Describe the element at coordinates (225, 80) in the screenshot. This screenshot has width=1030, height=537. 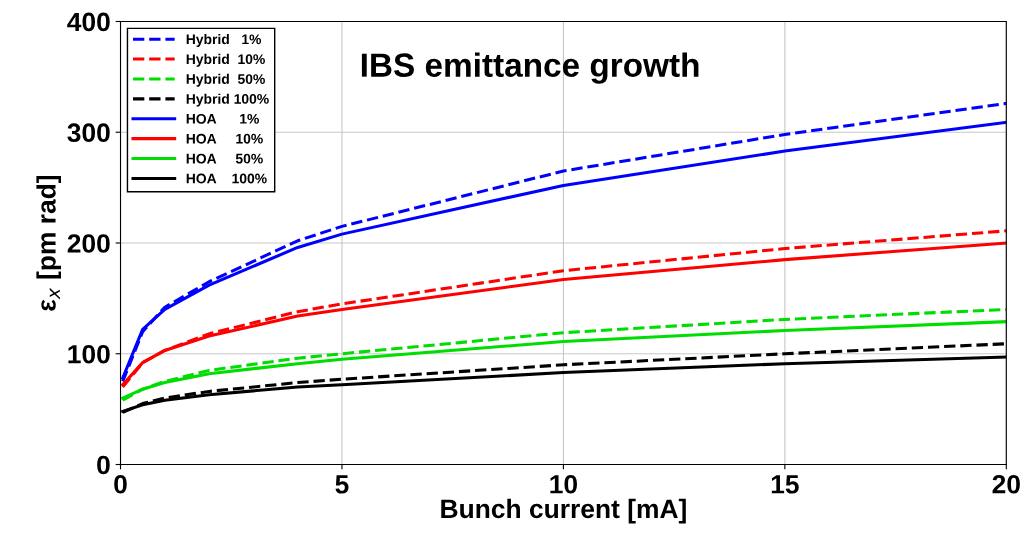
I see `legend-label: Hybrid 50%` at that location.